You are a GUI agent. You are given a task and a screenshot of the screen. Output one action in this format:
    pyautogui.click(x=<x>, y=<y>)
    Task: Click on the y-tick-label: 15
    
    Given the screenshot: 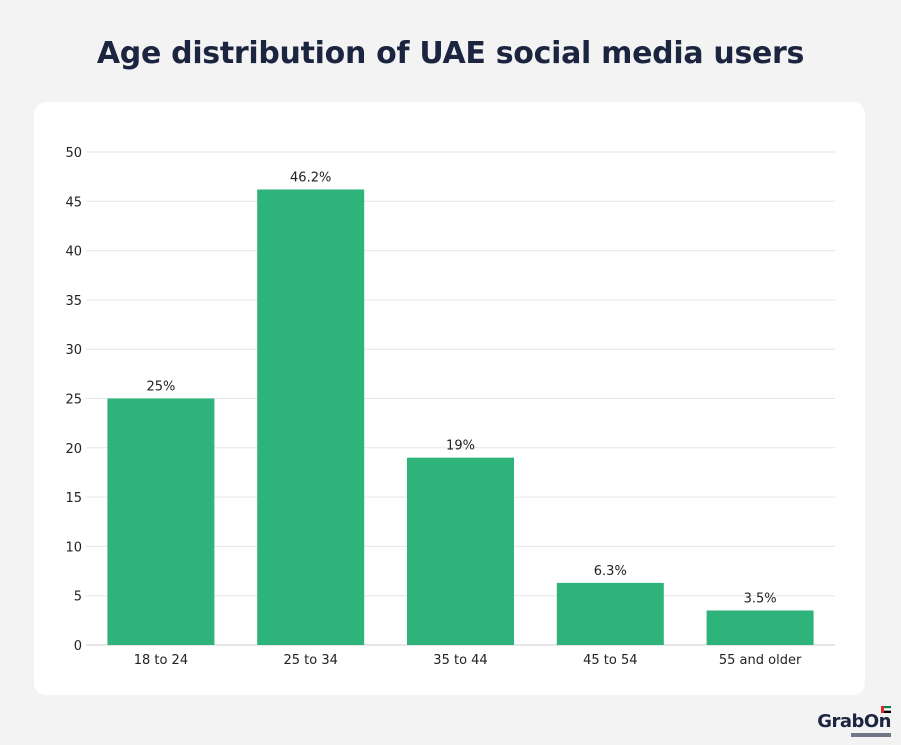 What is the action you would take?
    pyautogui.click(x=73, y=498)
    